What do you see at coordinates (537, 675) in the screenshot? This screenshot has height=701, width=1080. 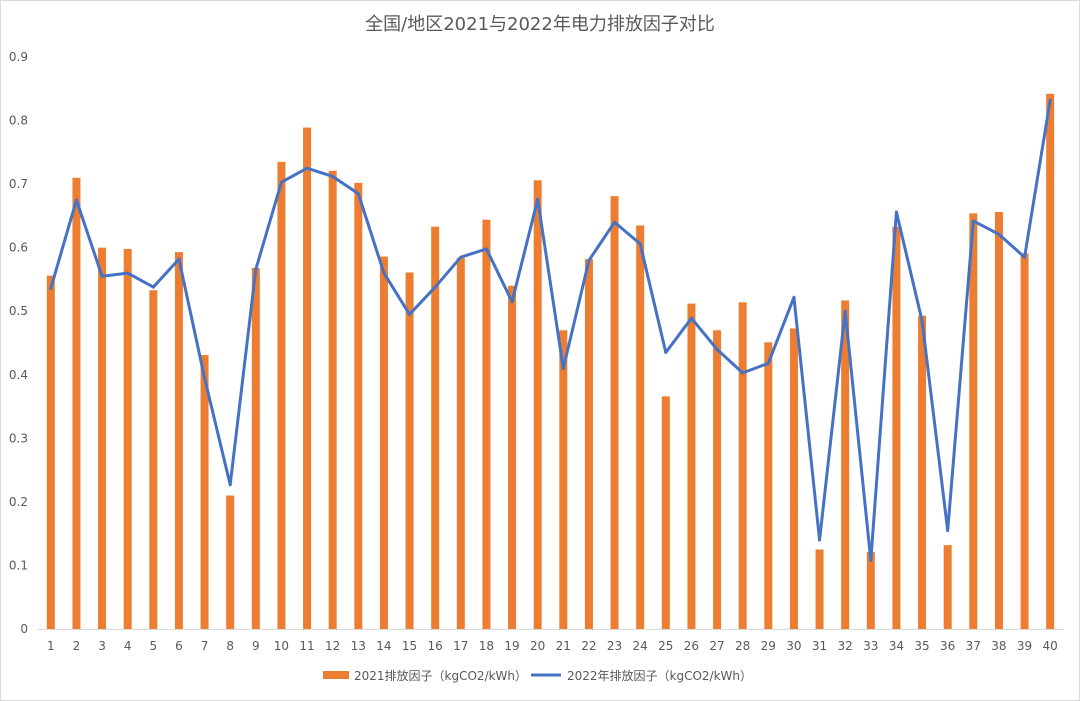 I see `legend: 2021排放因子（kgCO2/kWh） 2022年排放因子（kgCO2/kWh）` at bounding box center [537, 675].